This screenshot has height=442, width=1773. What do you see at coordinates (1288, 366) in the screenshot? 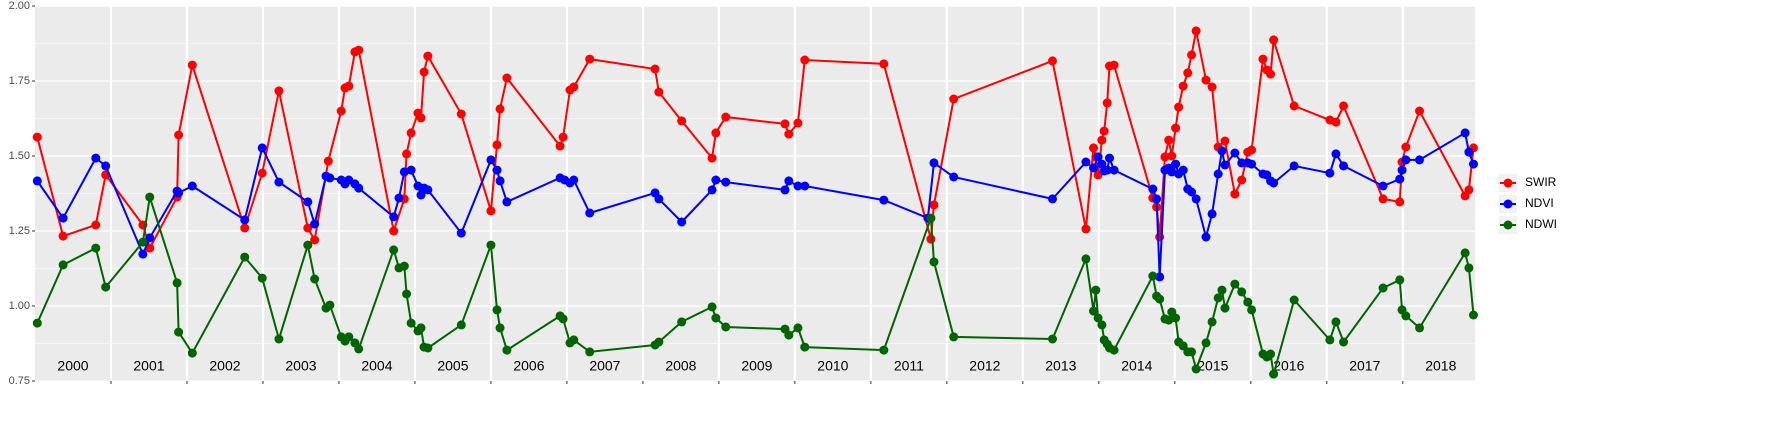
I see `year-label: 2016` at bounding box center [1288, 366].